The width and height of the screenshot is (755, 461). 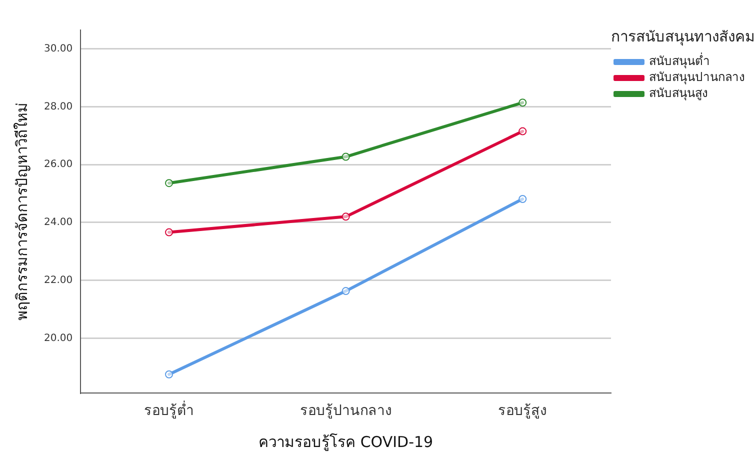 I want to click on y-tick-label: 30.00, so click(x=58, y=48).